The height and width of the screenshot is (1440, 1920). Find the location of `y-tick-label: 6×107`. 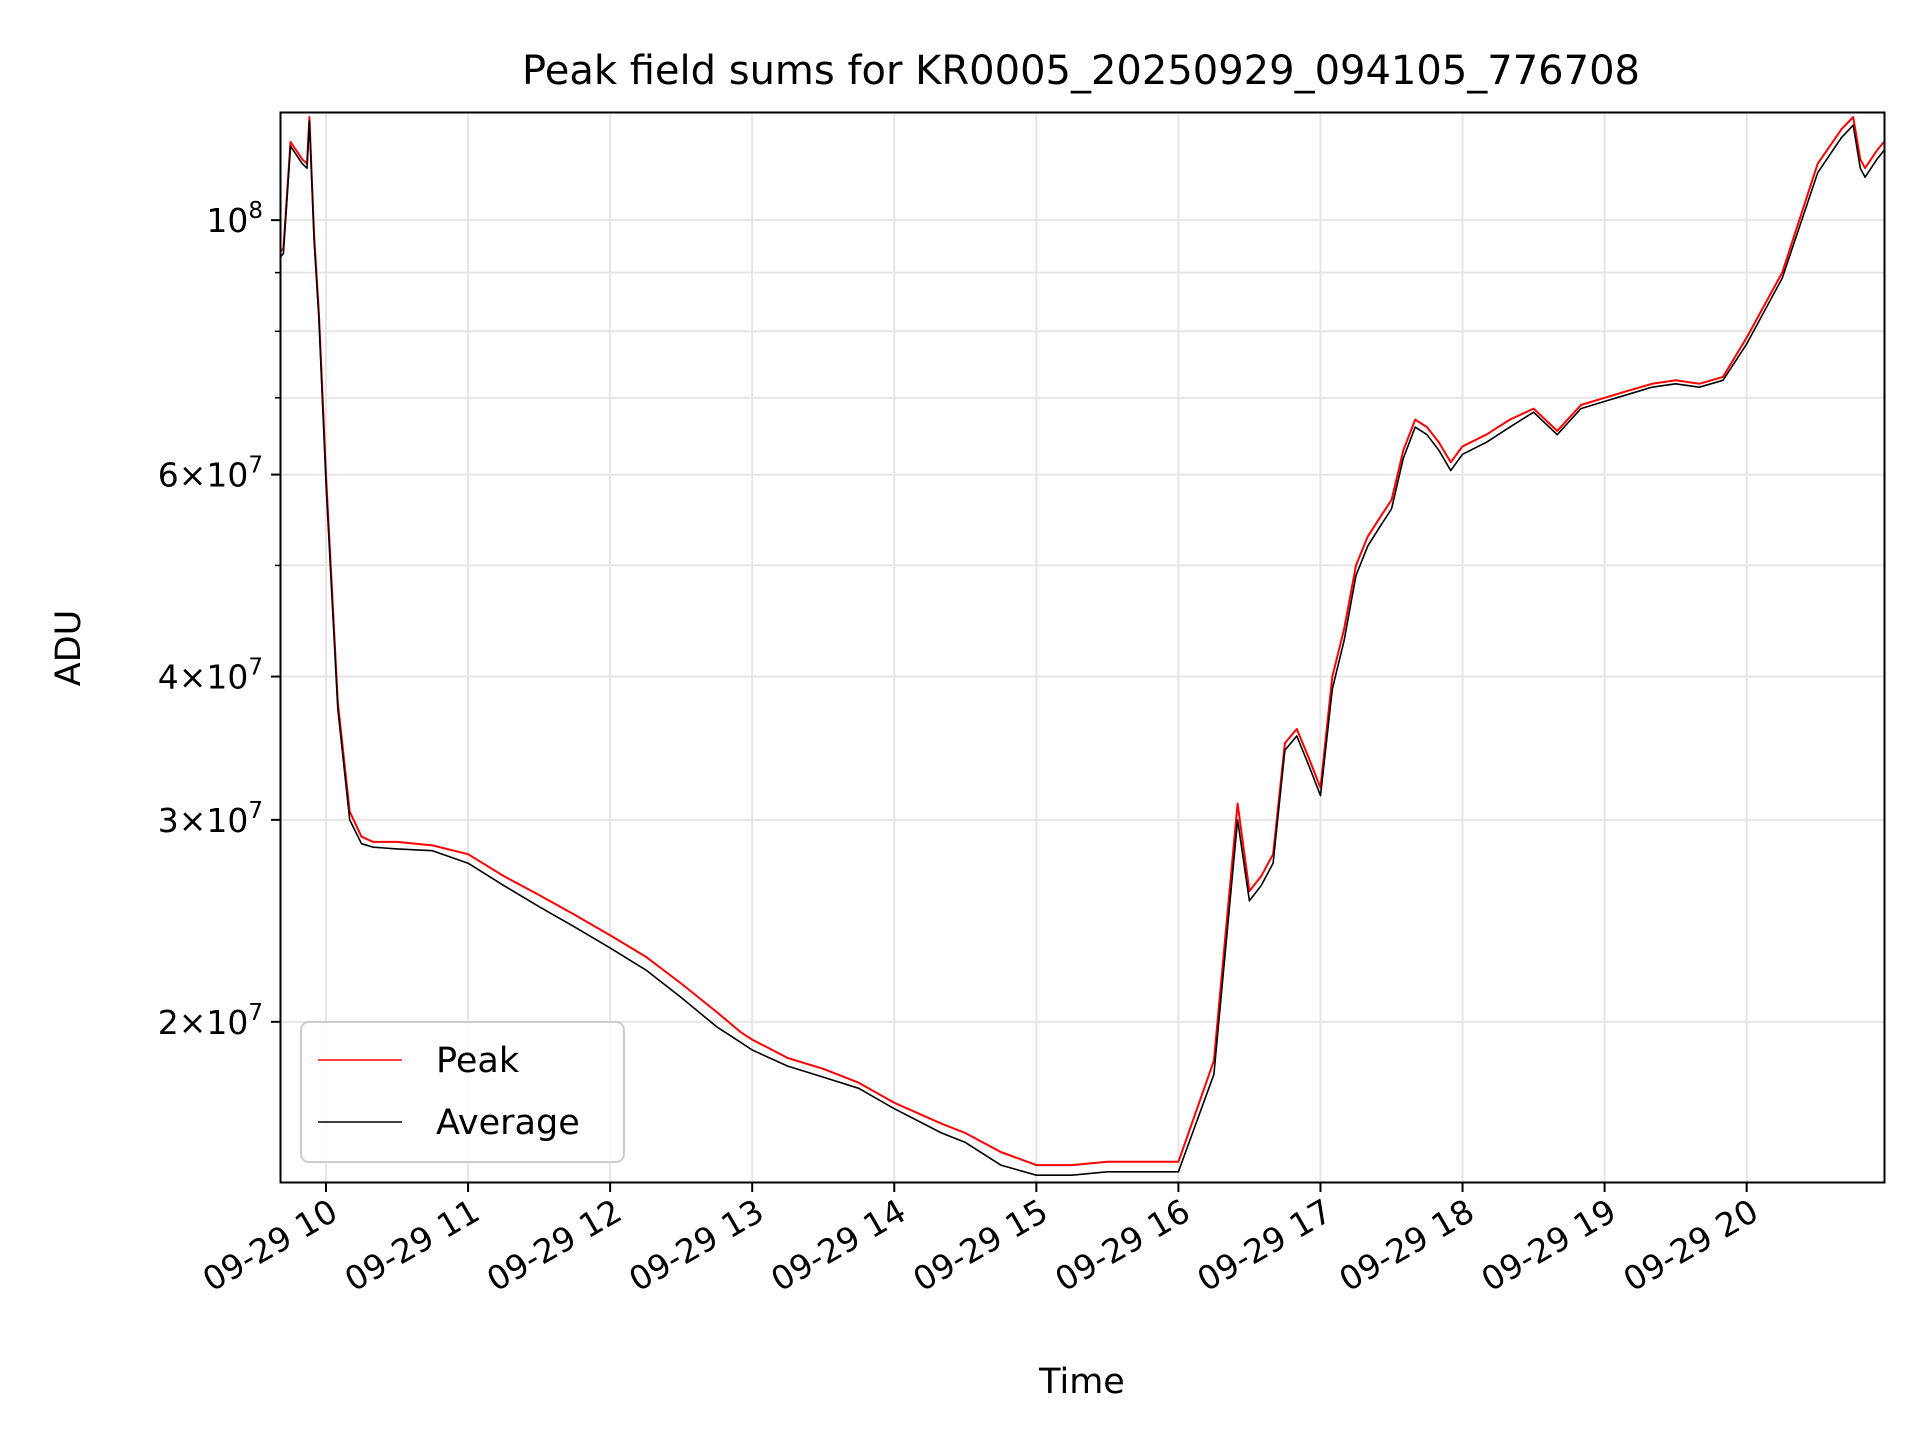

y-tick-label: 6×107 is located at coordinates (210, 474).